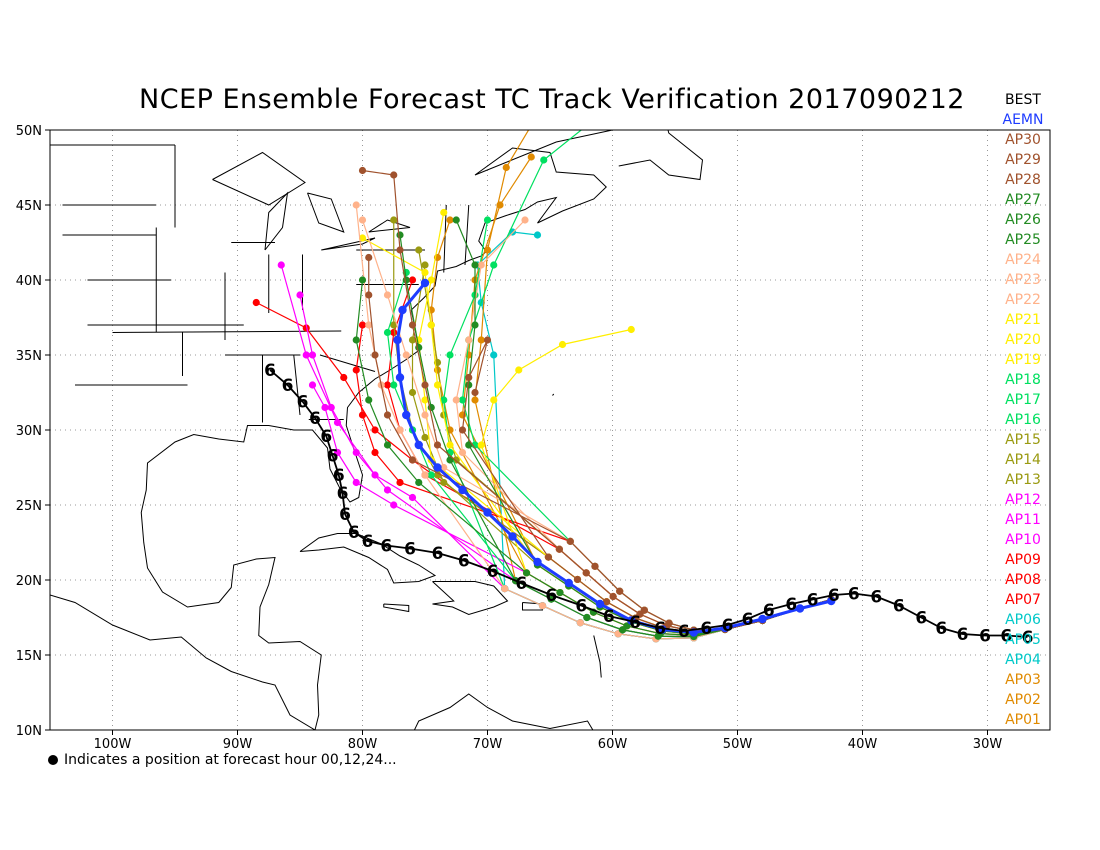  I want to click on legend-item: AP24, so click(1023, 260).